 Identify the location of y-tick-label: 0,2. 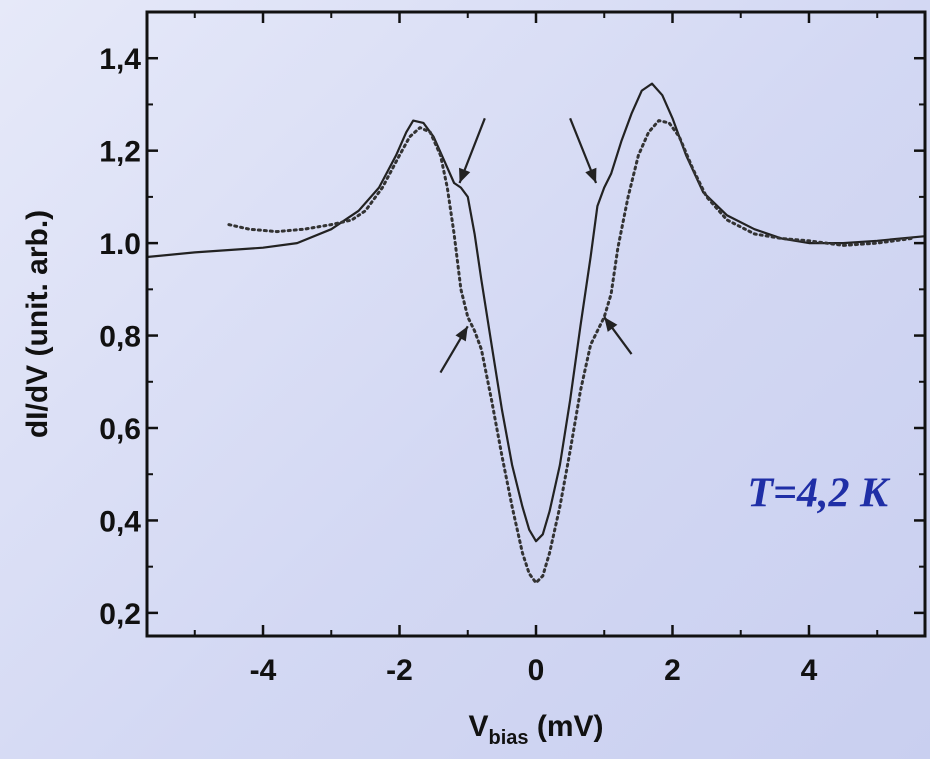
(120, 614).